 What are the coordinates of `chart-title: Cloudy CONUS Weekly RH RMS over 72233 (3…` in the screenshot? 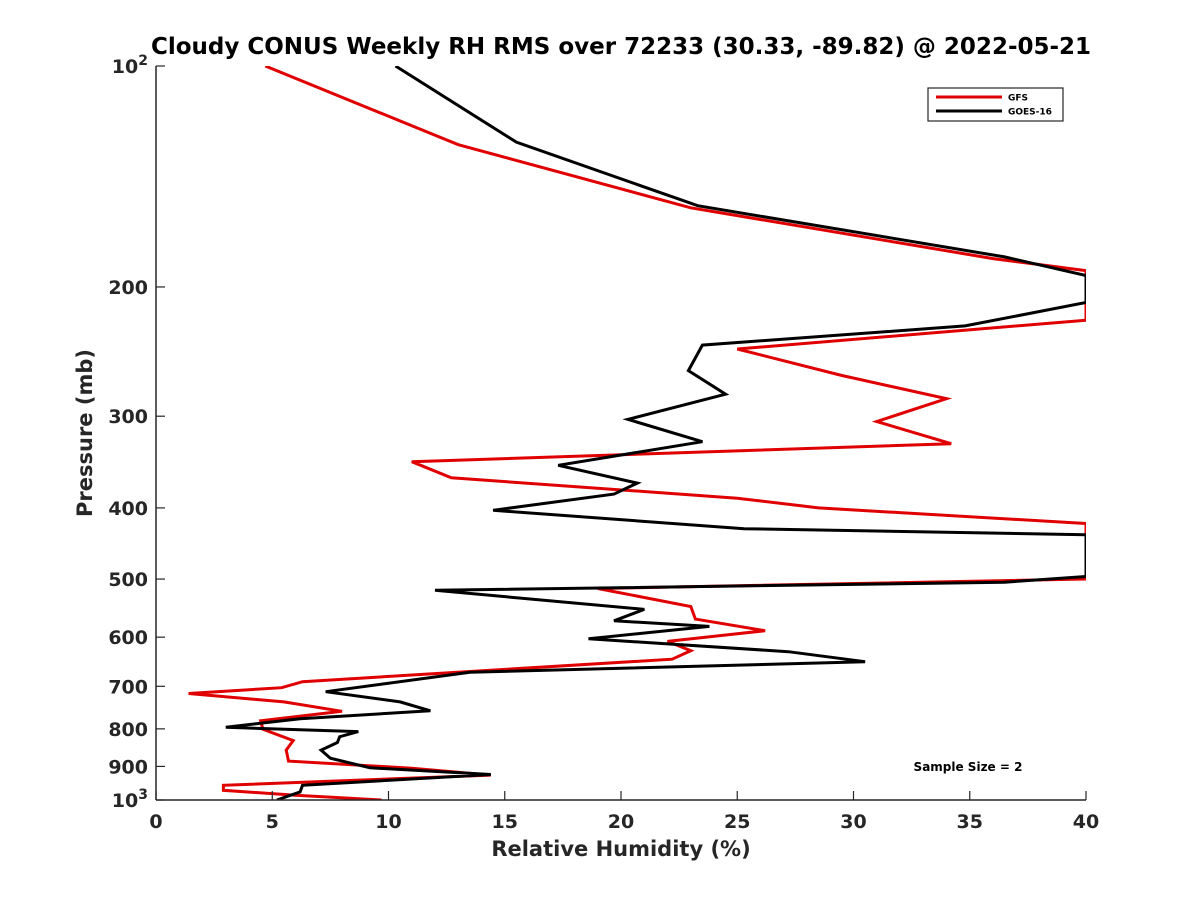 It's located at (621, 47).